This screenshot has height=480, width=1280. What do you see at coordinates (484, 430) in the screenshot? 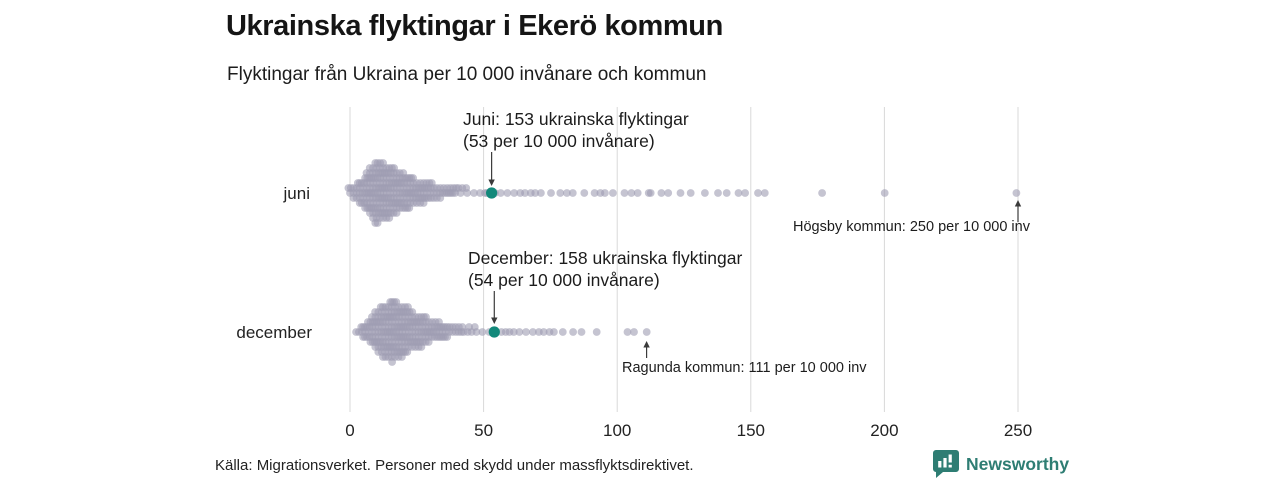
I see `x-tick-label: 50` at bounding box center [484, 430].